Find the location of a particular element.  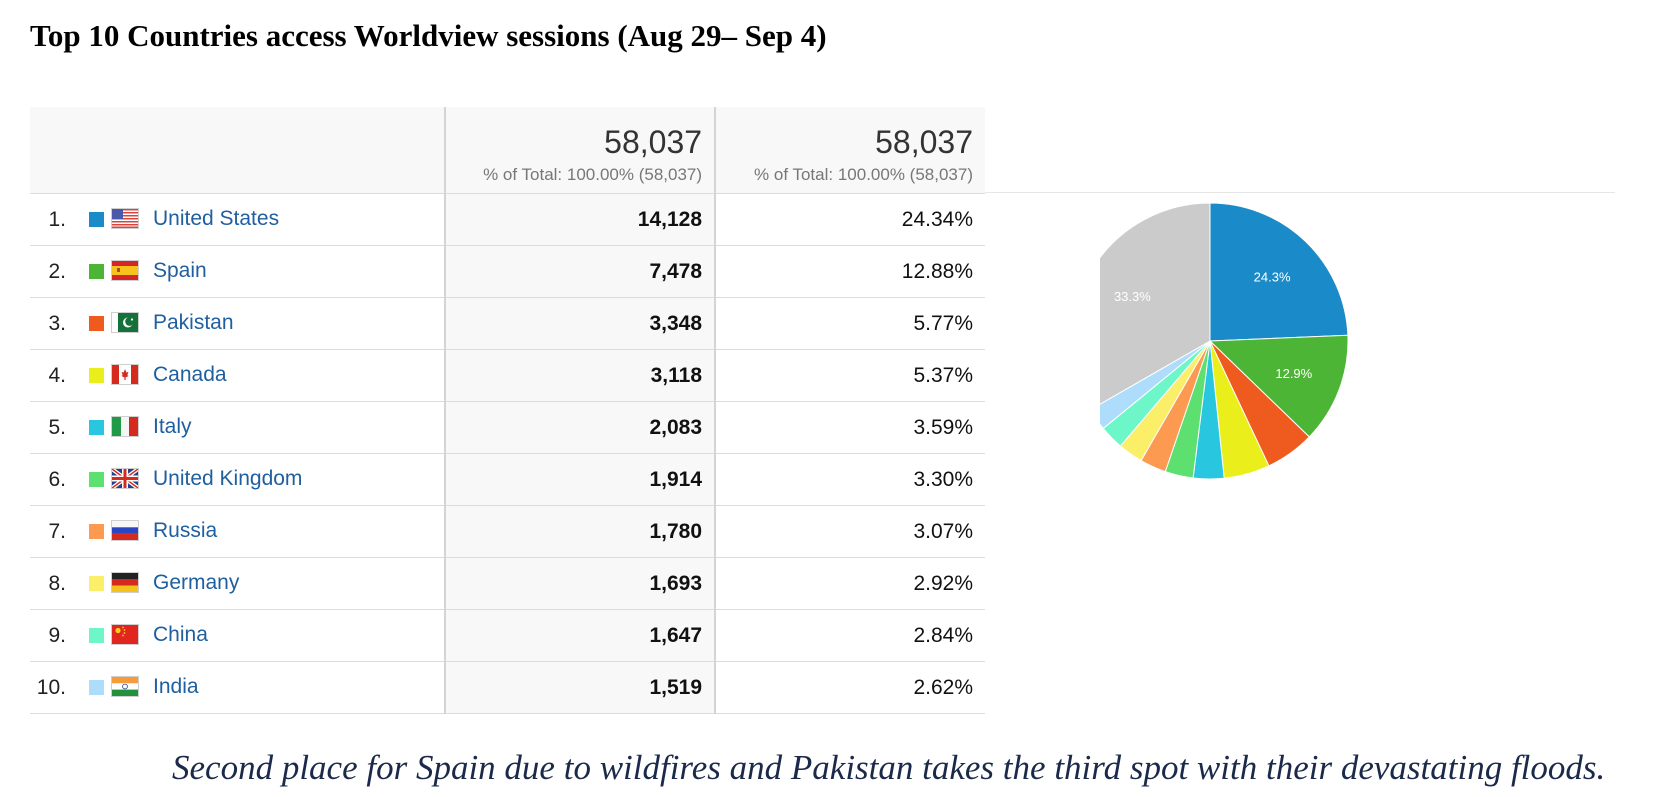

table-row: 2. Spain 7,478 12.88% is located at coordinates (507, 271).